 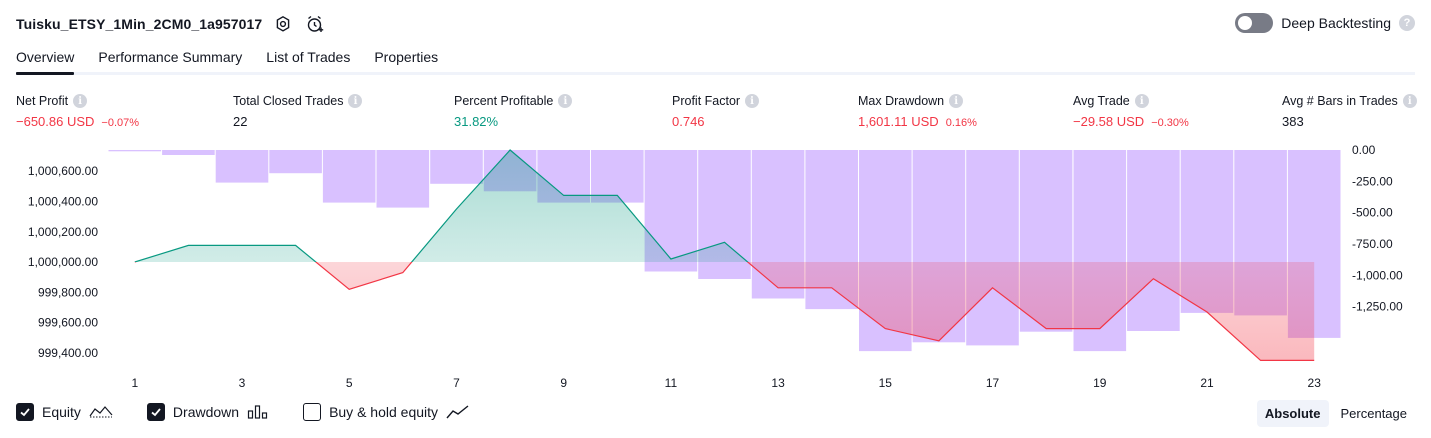 What do you see at coordinates (283, 24) in the screenshot?
I see `settings-gear-icon` at bounding box center [283, 24].